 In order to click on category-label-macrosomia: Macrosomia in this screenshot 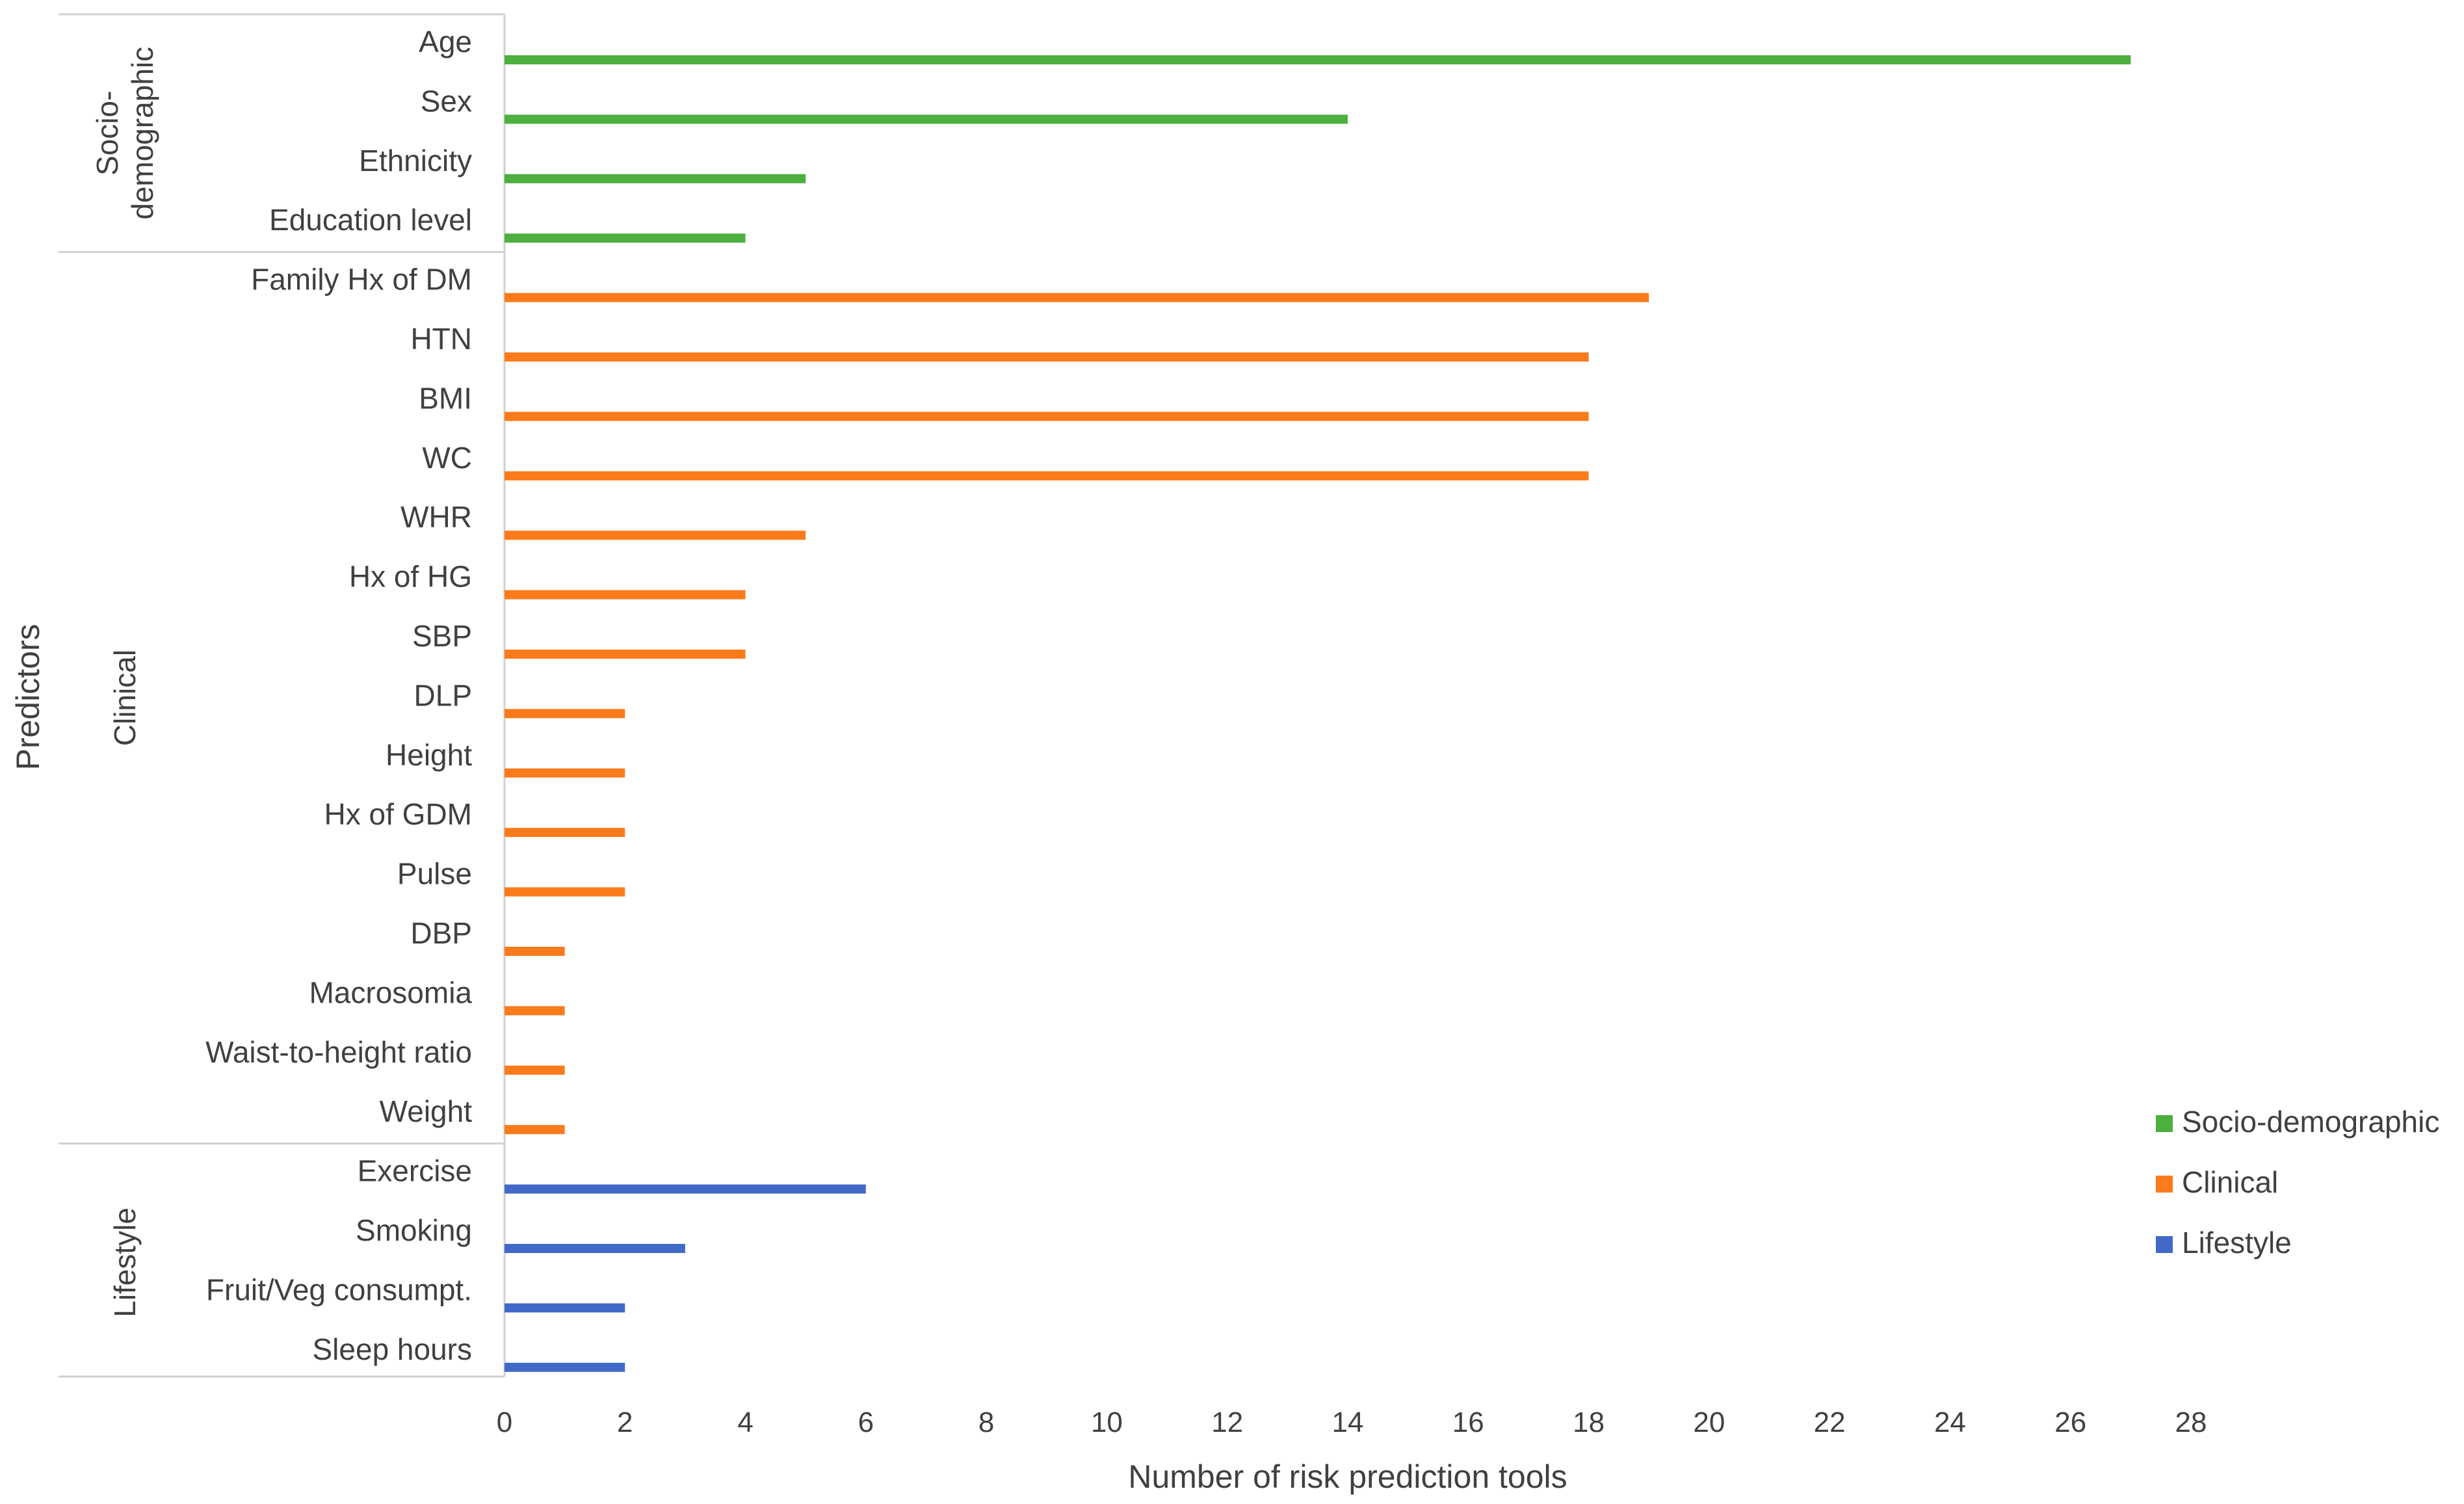, I will do `click(390, 992)`.